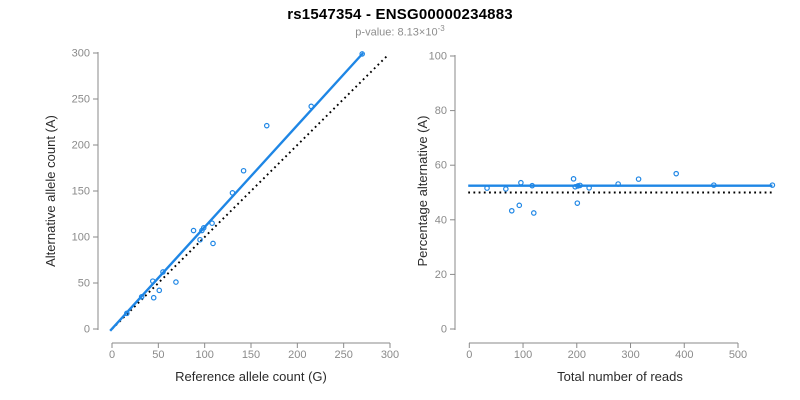  I want to click on y-tick-label: 250, so click(81, 100).